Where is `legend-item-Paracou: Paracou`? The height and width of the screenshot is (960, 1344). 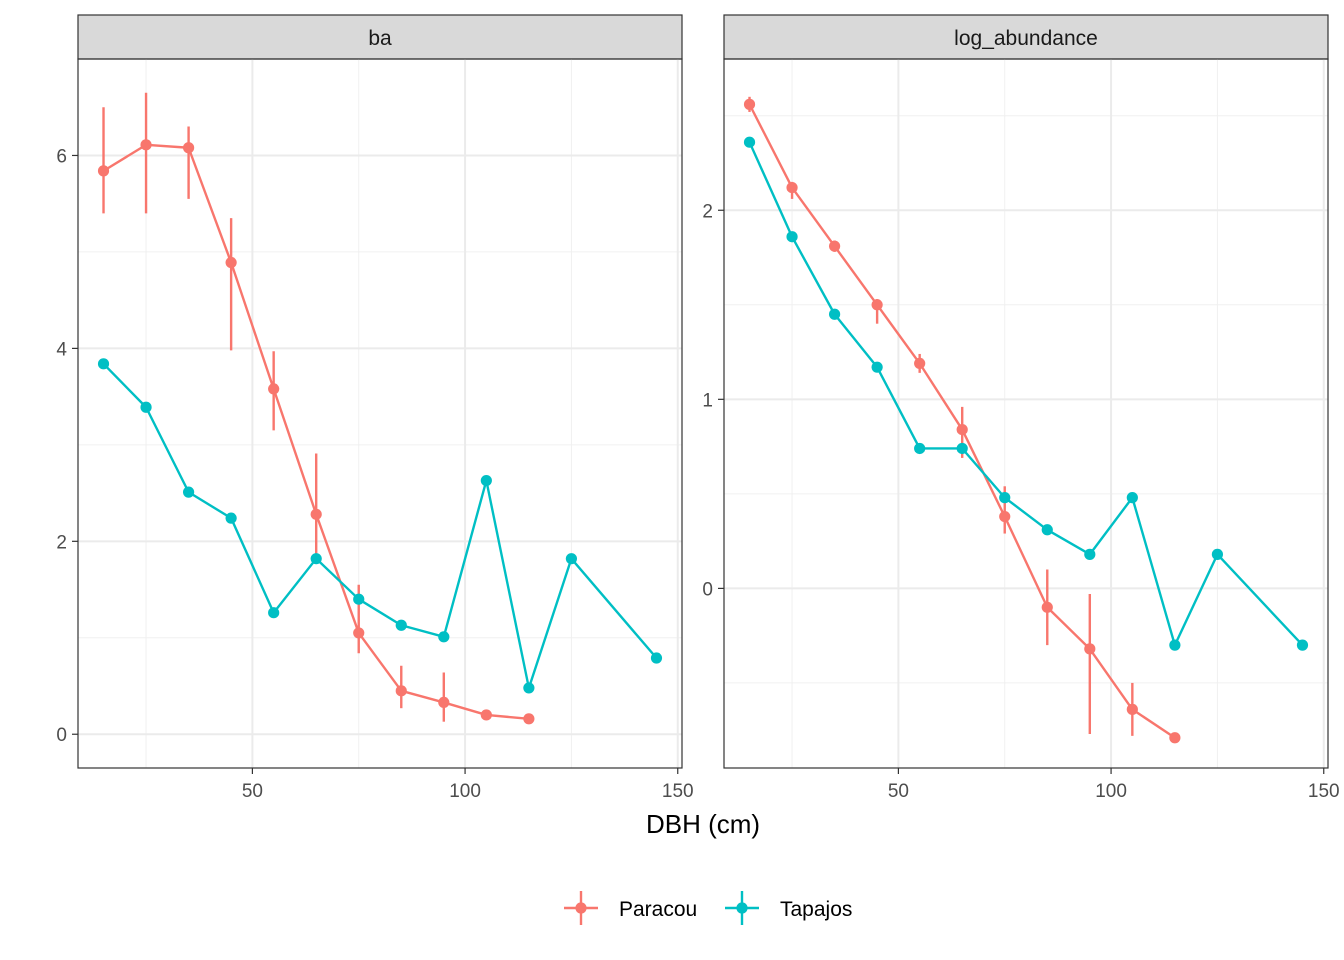
legend-item-Paracou: Paracou is located at coordinates (630, 908).